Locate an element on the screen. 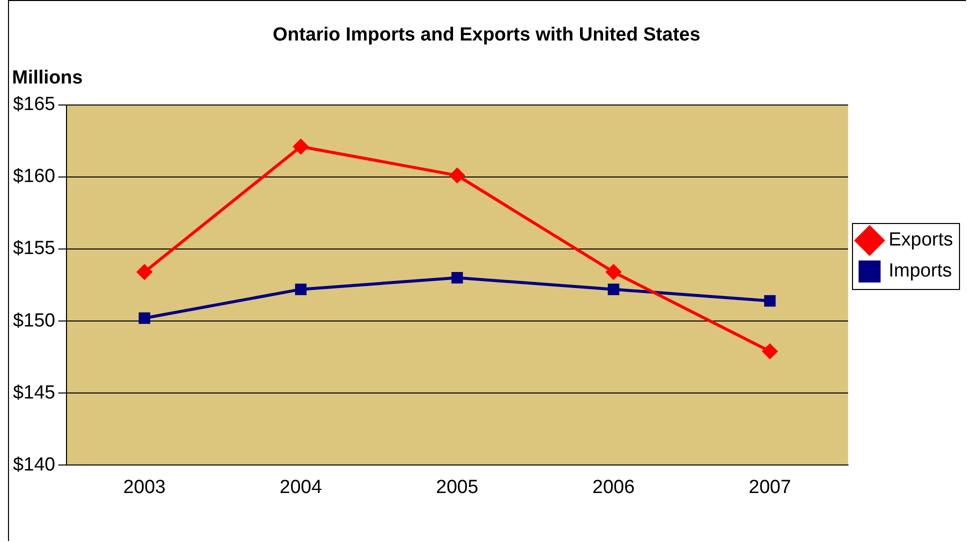 Image resolution: width=967 pixels, height=542 pixels. y-axis-title: Millions is located at coordinates (47, 78).